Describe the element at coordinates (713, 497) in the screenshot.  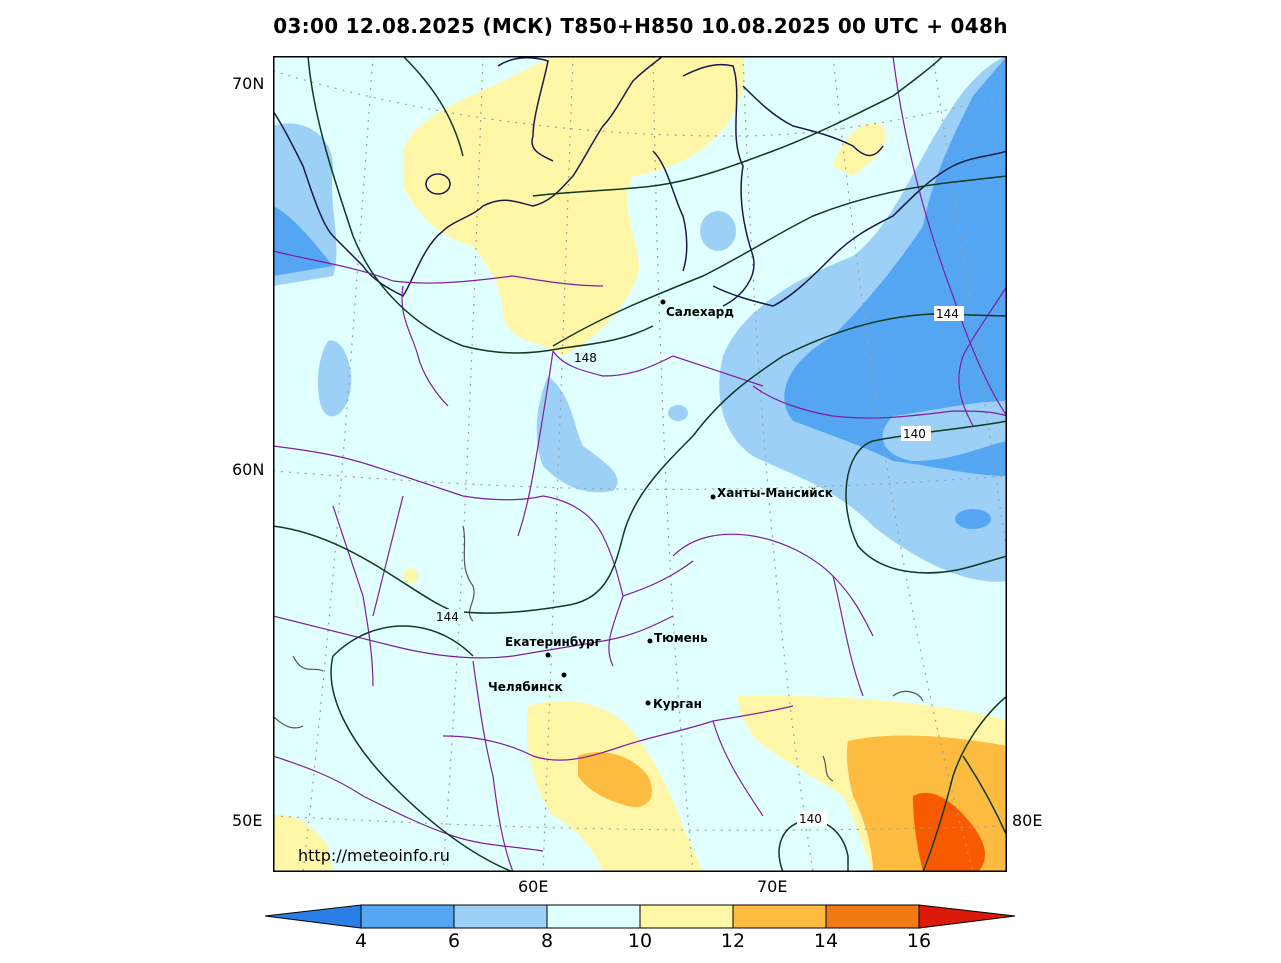
I see `city-dot-khanty-mansiysk` at that location.